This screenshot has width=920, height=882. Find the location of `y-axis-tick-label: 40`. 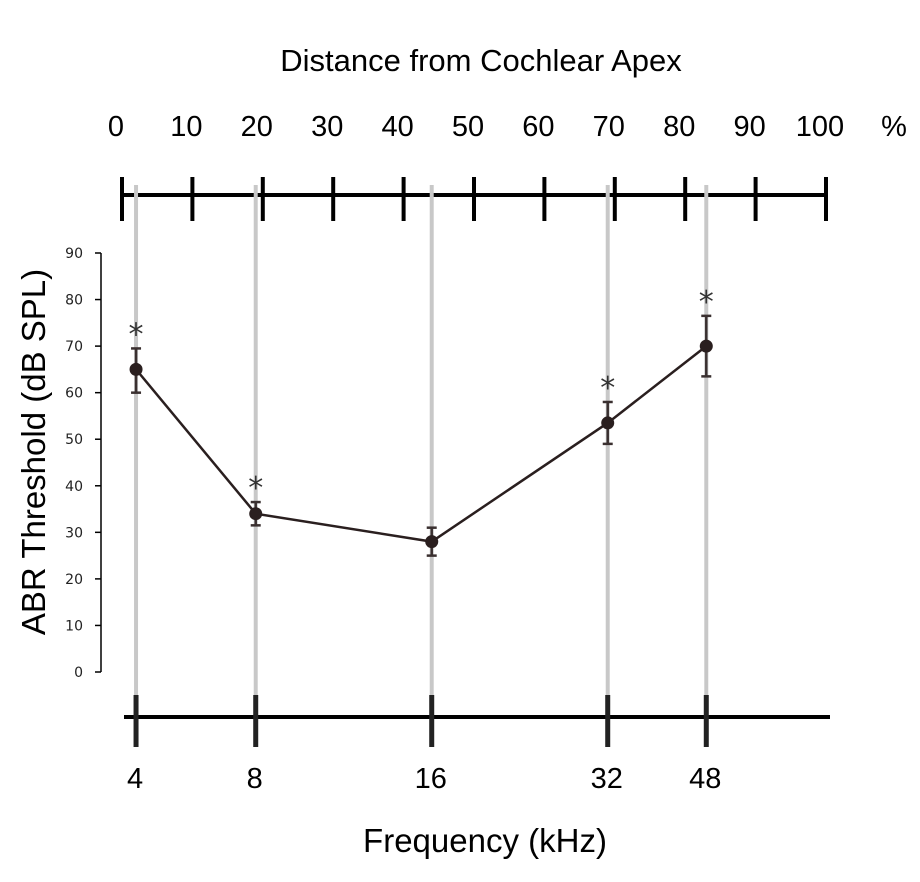

y-axis-tick-label: 40 is located at coordinates (74, 487).